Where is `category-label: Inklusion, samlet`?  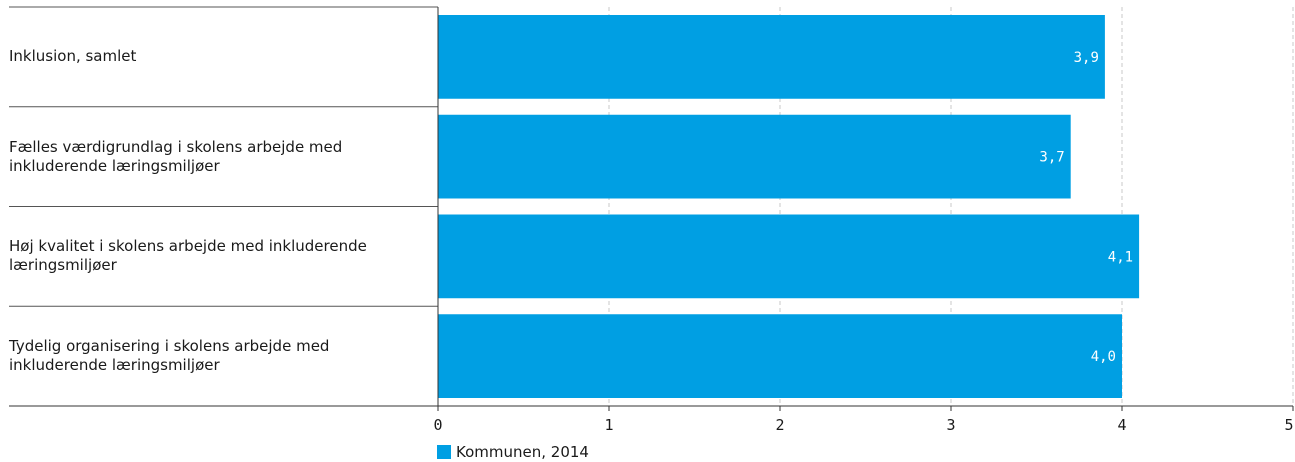
category-label: Inklusion, samlet is located at coordinates (209, 56).